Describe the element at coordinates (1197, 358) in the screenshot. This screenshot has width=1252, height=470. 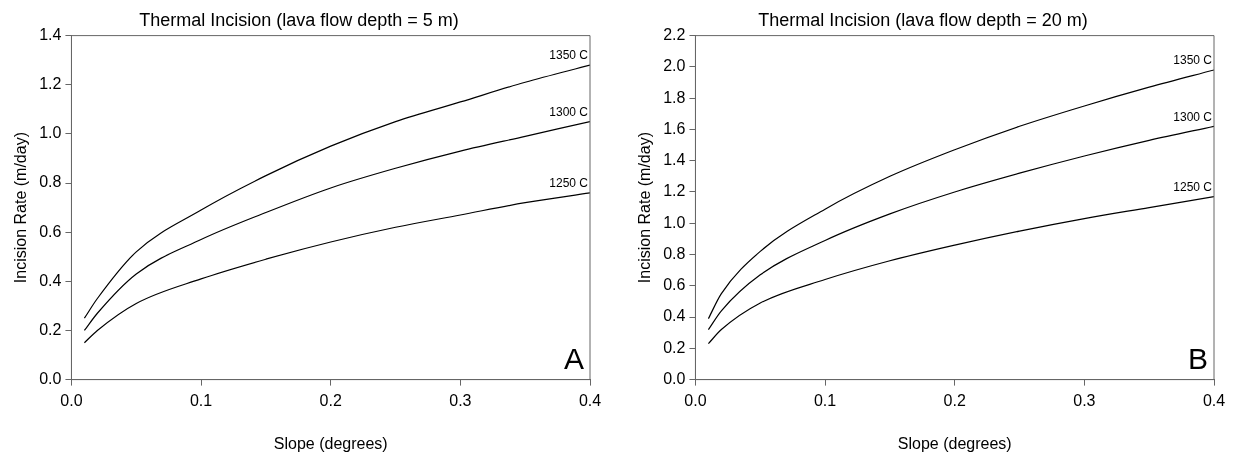
I see `annotation: B` at that location.